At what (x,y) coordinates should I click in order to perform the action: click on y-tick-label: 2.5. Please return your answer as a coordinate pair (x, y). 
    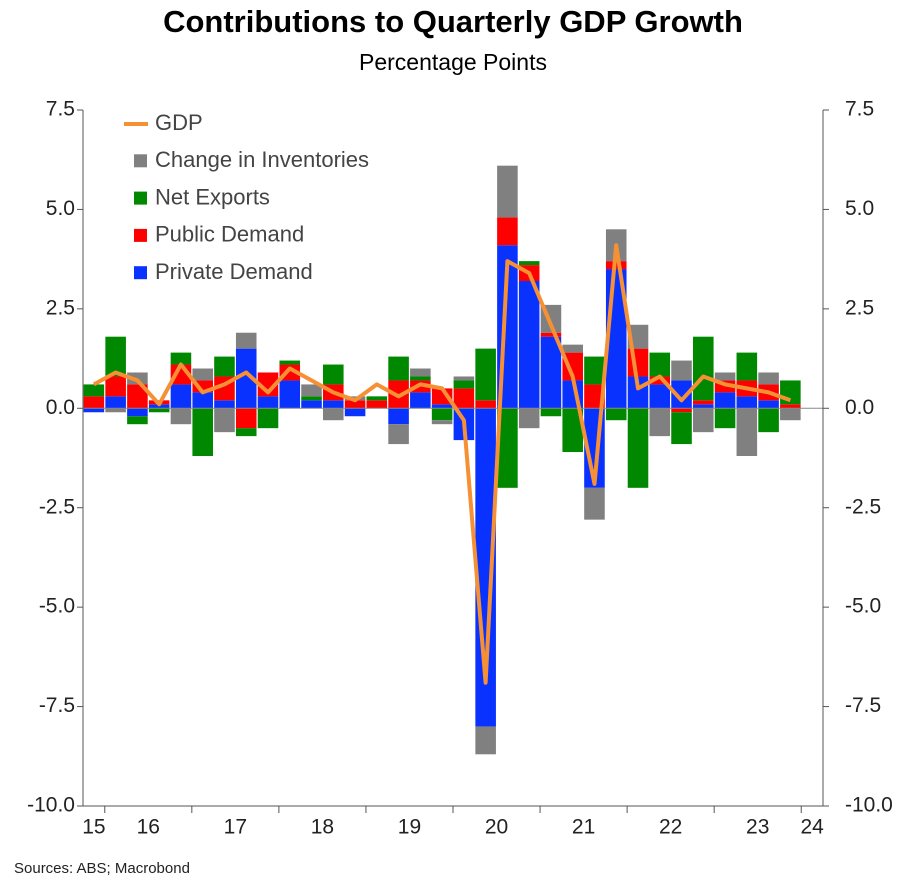
    Looking at the image, I should click on (60, 307).